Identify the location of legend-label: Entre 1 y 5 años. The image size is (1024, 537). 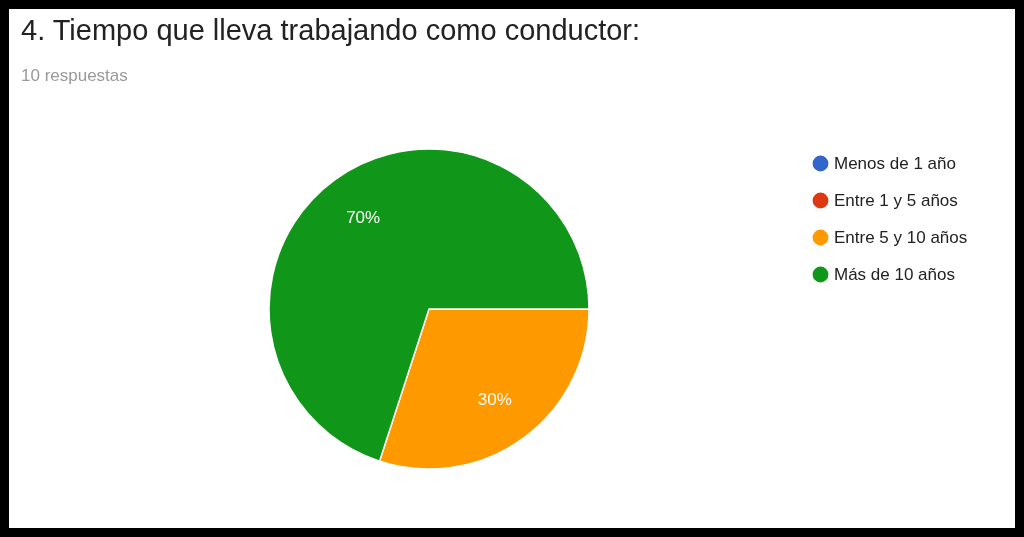
(896, 200).